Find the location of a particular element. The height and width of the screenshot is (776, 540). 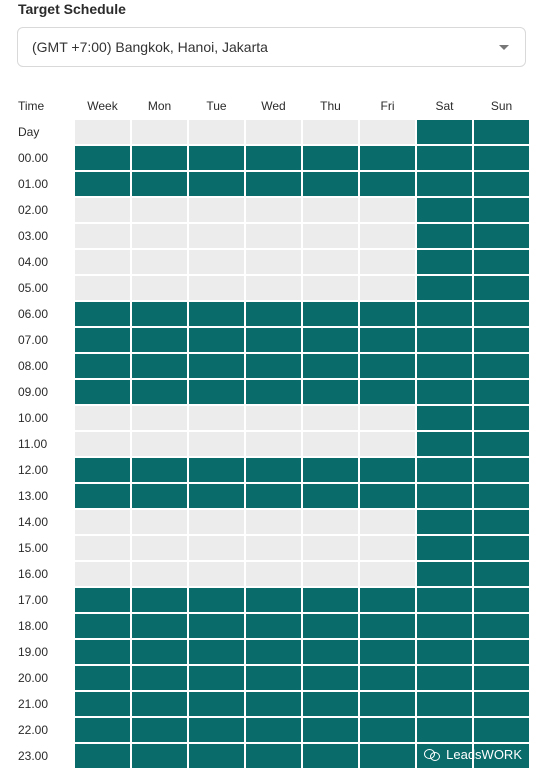

timezone-select: (GMT +7:00) Bangkok, Hanoi, Jakarta is located at coordinates (271, 47).